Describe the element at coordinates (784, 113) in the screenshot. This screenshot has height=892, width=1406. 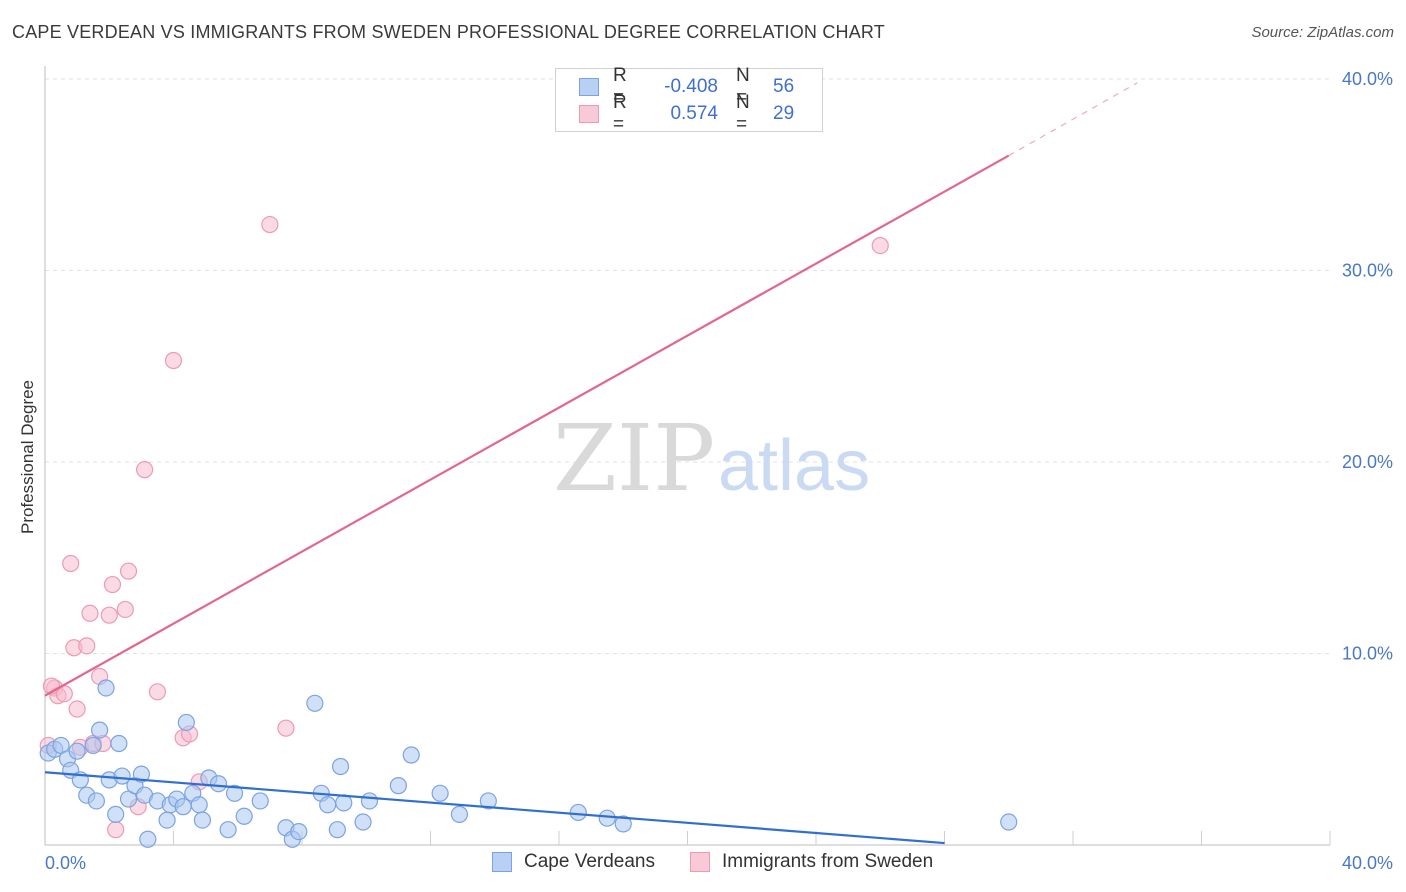
I see `legend-n-value: 29` at that location.